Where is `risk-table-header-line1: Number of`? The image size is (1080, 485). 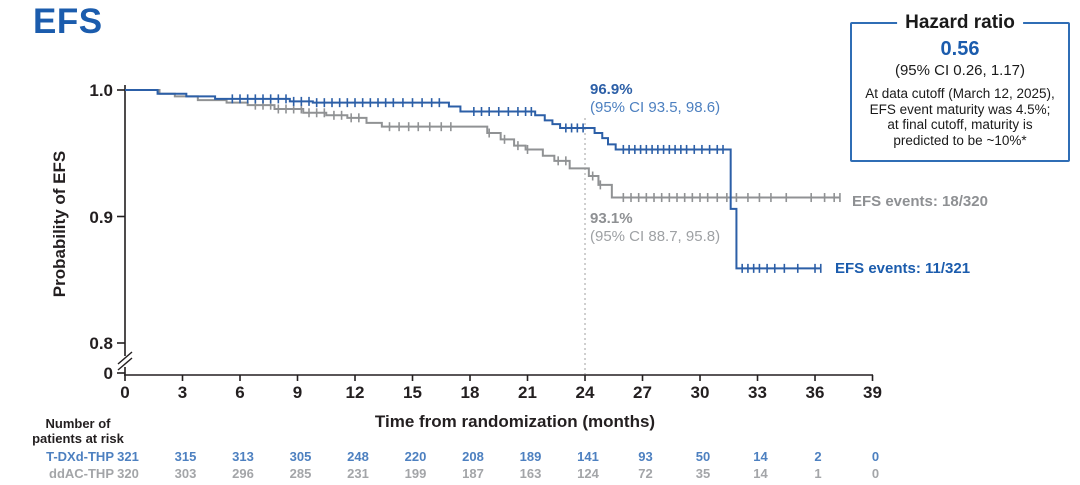 risk-table-header-line1: Number of is located at coordinates (78, 423).